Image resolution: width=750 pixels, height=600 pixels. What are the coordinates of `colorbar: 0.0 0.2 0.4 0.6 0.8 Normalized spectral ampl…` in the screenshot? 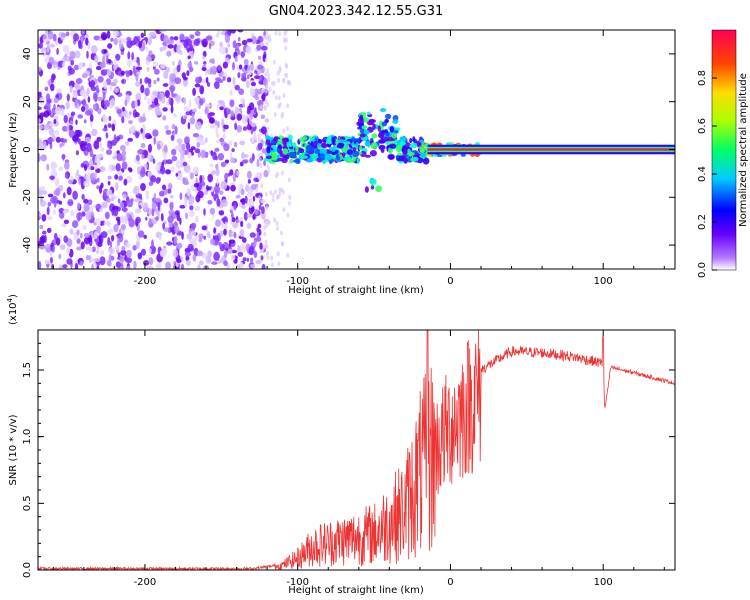 It's located at (723, 153).